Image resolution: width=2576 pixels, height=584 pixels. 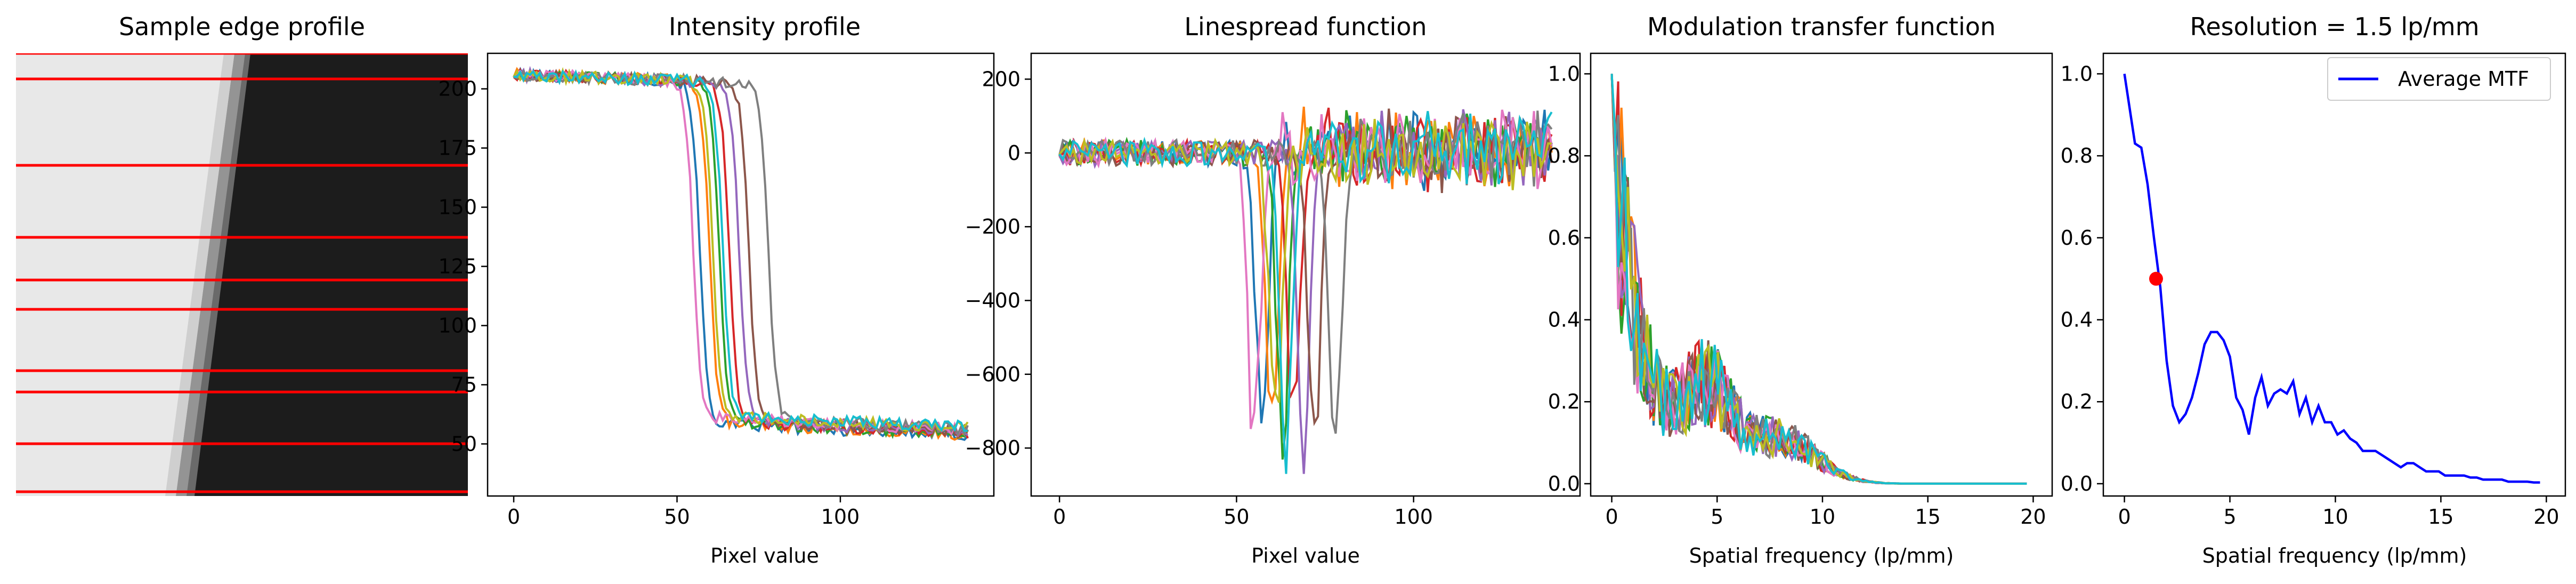 I want to click on y-tick-label: 125, so click(x=457, y=266).